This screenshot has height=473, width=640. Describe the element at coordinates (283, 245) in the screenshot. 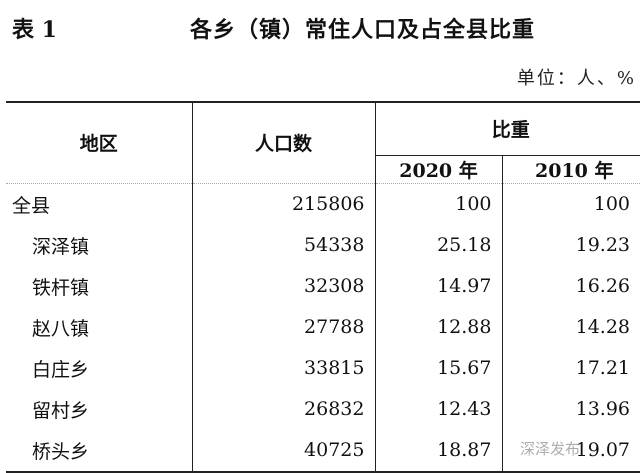

I see `population-cell: 54338` at that location.